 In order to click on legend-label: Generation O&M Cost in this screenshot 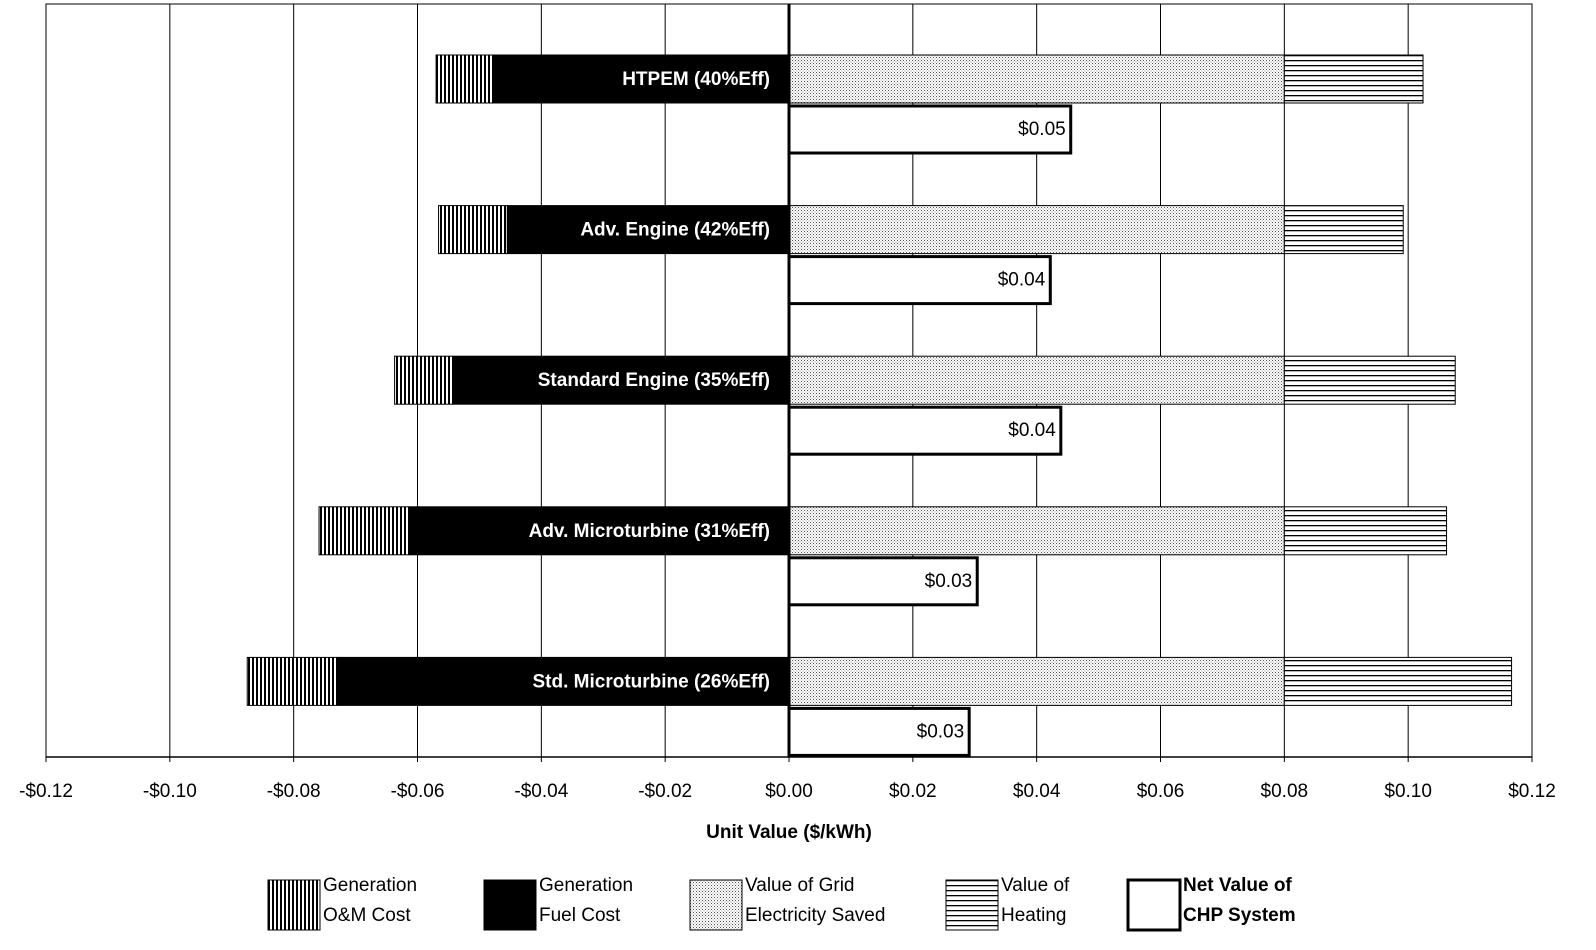, I will do `click(370, 900)`.